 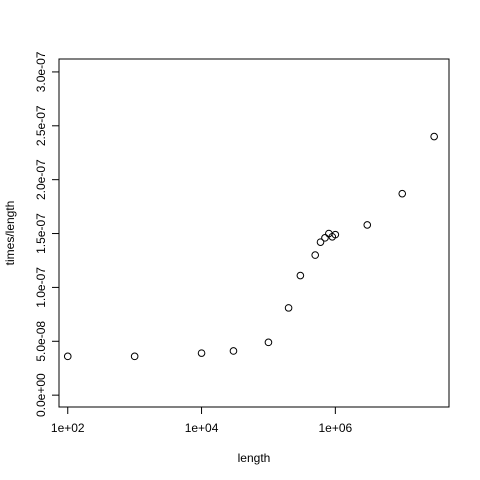 I want to click on y-tick-label: 3.0e-07, so click(x=41, y=71).